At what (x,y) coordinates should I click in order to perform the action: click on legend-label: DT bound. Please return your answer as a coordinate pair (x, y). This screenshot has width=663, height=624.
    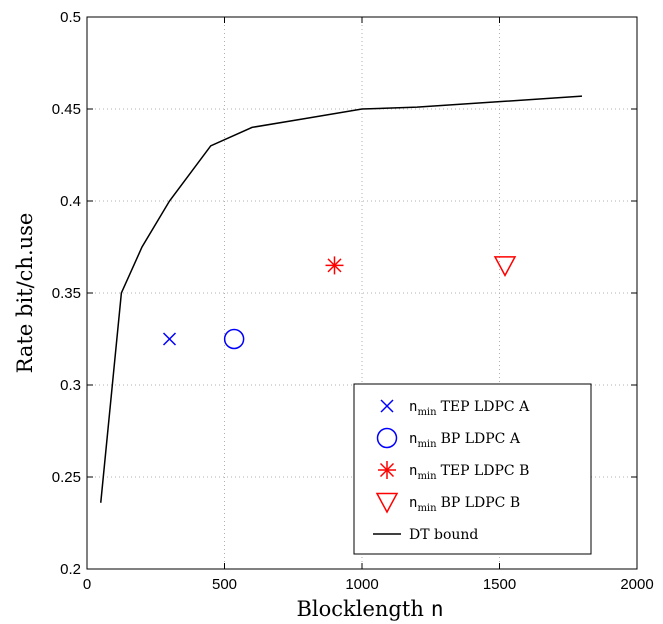
    Looking at the image, I should click on (443, 535).